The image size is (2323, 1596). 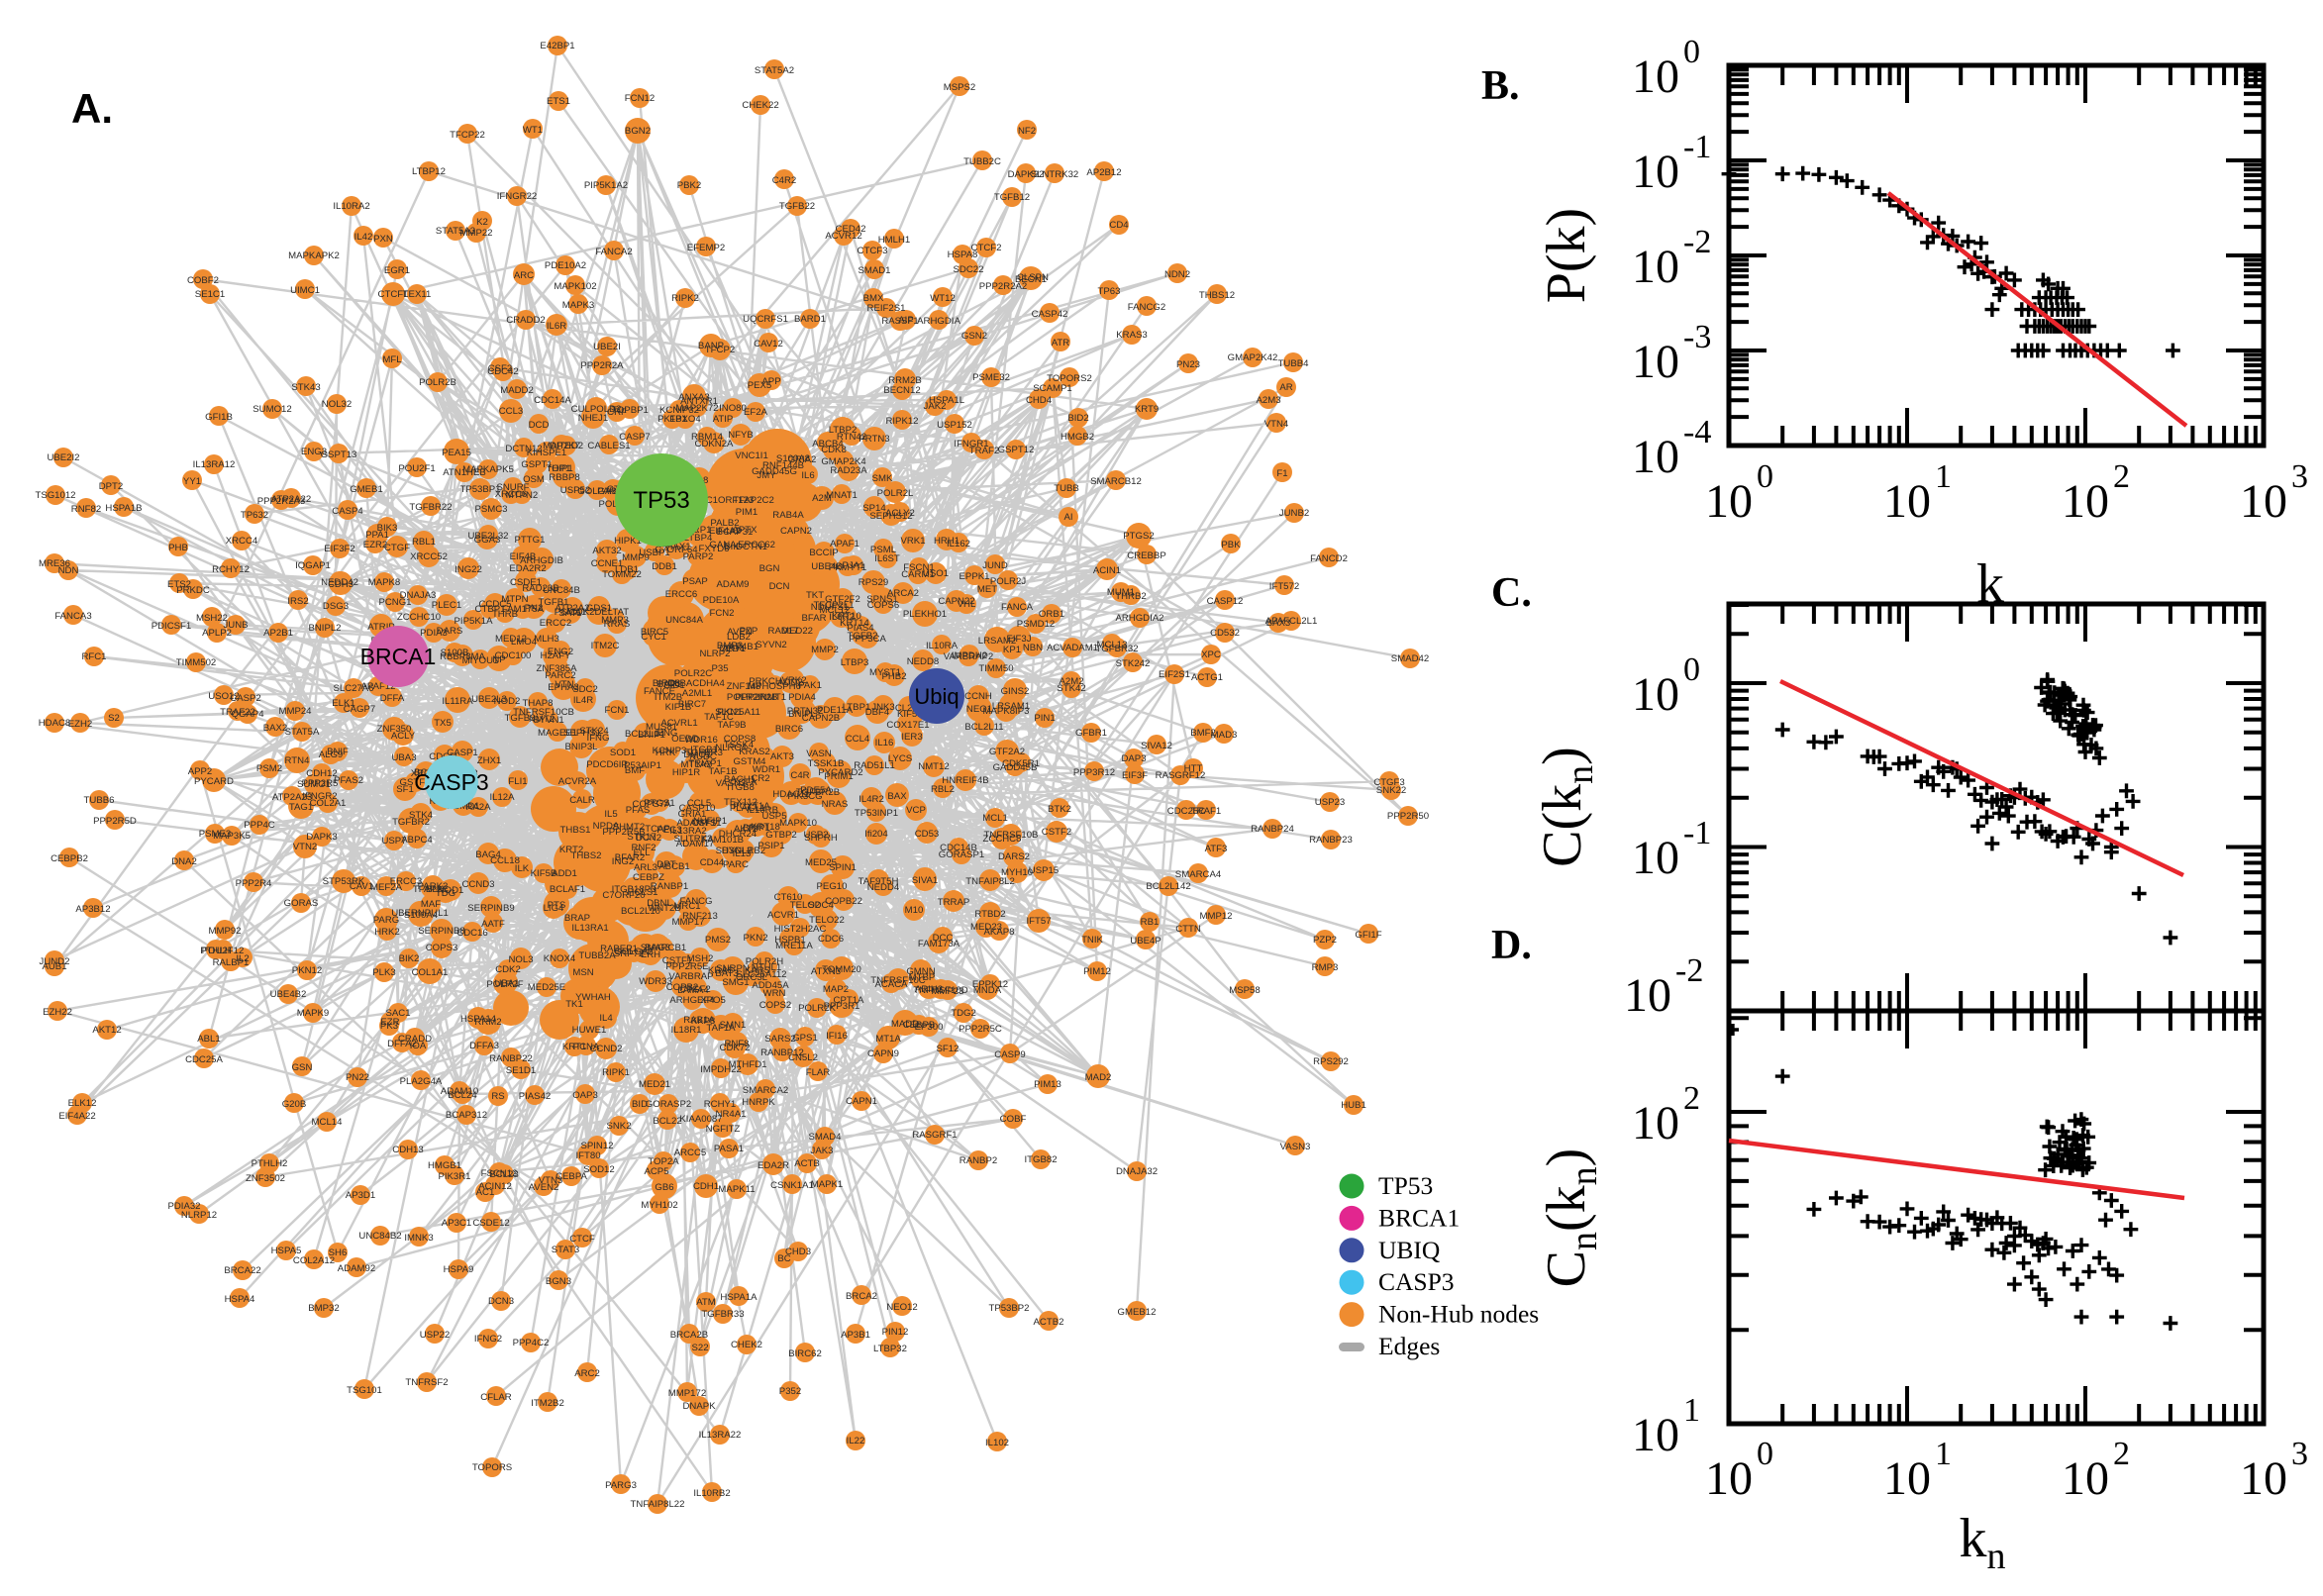 I want to click on svg-text: FLAR, so click(x=818, y=1072).